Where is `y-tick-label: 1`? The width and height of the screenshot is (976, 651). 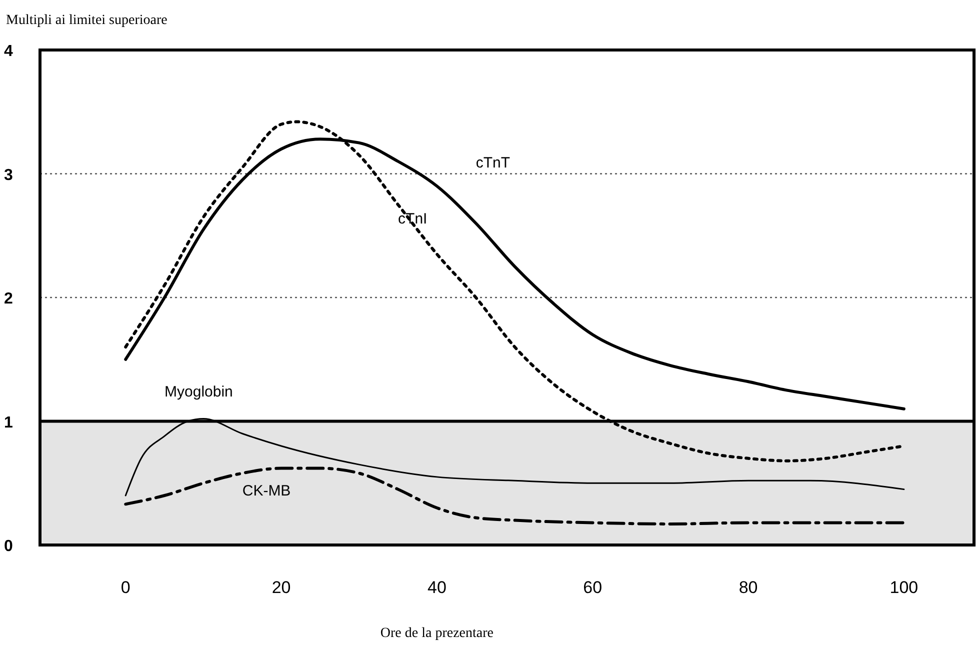
y-tick-label: 1 is located at coordinates (8, 423).